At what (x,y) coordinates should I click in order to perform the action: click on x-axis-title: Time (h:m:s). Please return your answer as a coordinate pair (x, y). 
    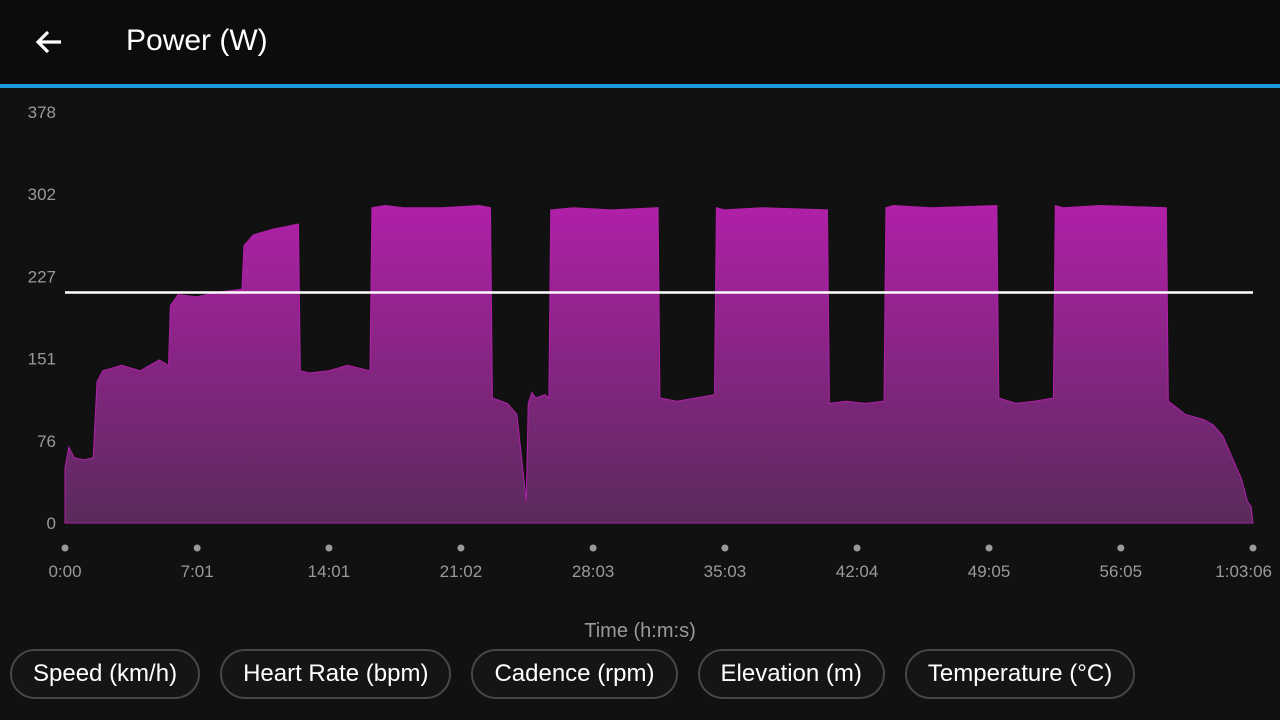
    Looking at the image, I should click on (640, 631).